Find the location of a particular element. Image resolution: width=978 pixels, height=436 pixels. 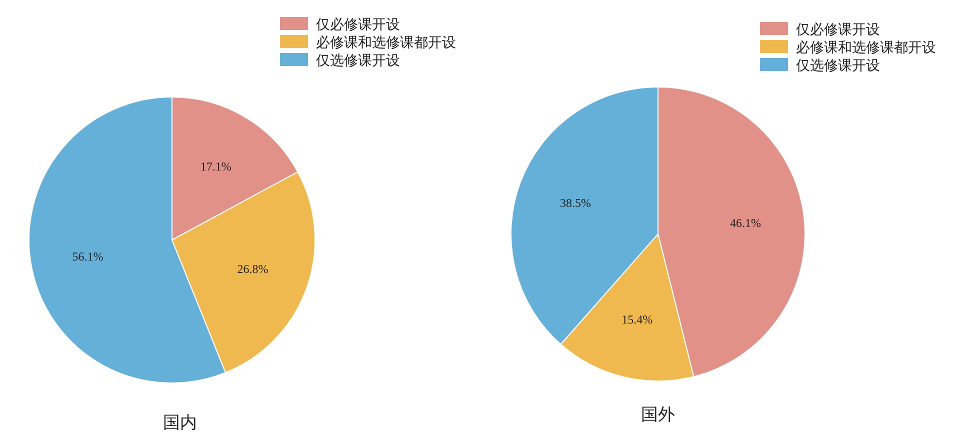

data-label: 46.1% is located at coordinates (746, 223).